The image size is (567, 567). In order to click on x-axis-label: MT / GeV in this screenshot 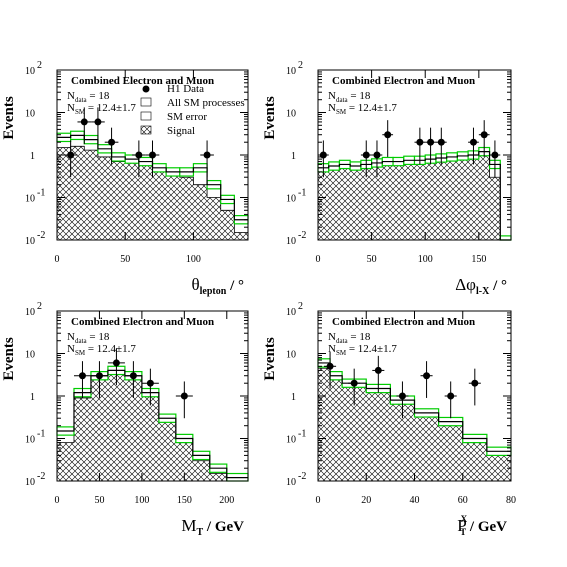, I will do `click(212, 527)`.